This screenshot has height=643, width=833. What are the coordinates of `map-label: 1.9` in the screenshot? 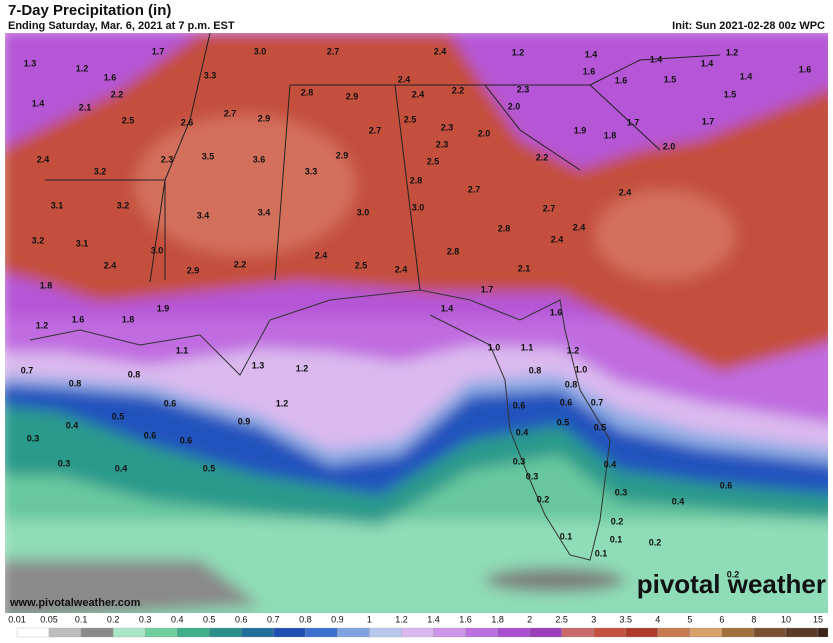 It's located at (580, 130).